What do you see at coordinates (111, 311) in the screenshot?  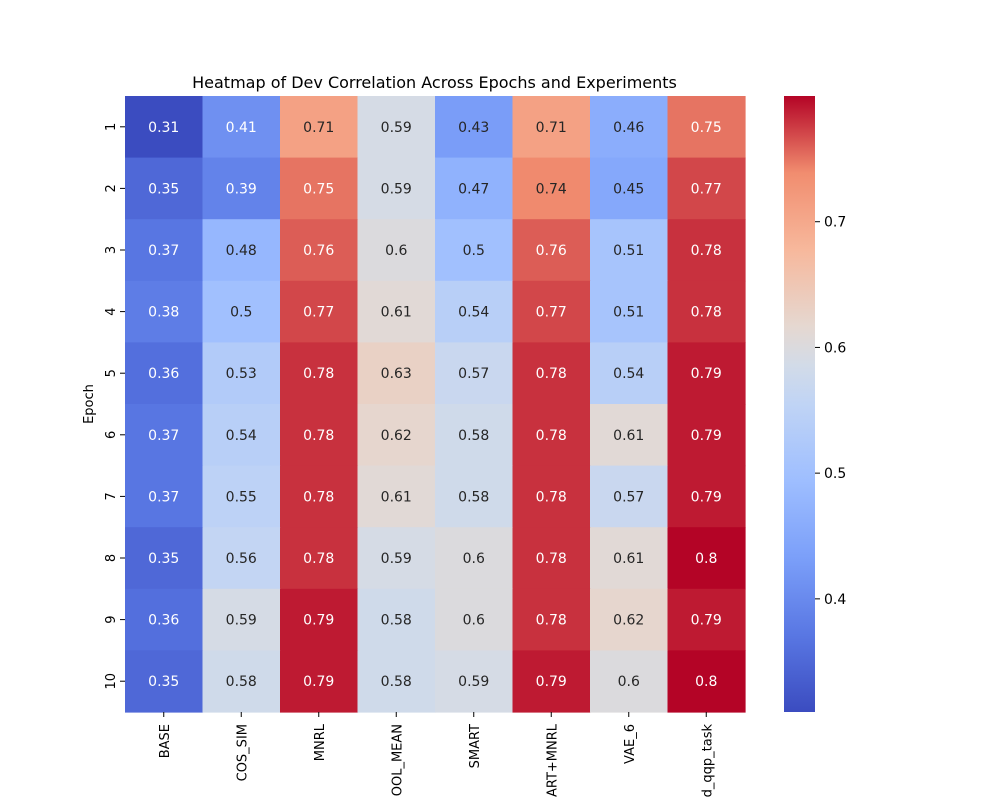 I see `y-tick-label: 4` at bounding box center [111, 311].